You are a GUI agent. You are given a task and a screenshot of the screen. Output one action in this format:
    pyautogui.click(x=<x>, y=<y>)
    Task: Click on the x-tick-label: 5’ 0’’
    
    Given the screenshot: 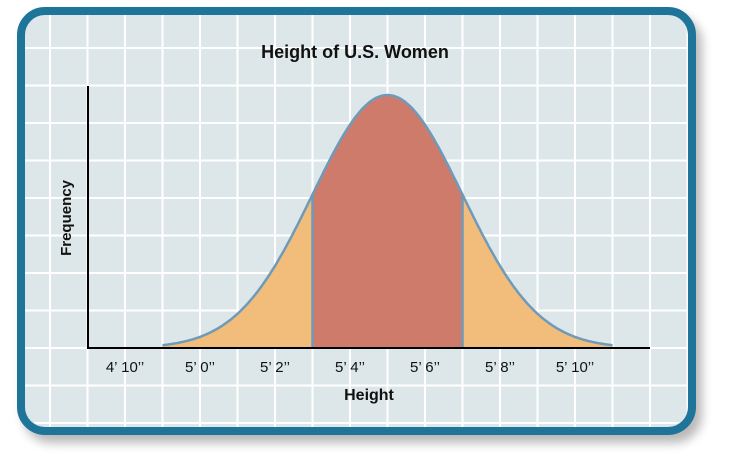 What is the action you would take?
    pyautogui.click(x=200, y=367)
    